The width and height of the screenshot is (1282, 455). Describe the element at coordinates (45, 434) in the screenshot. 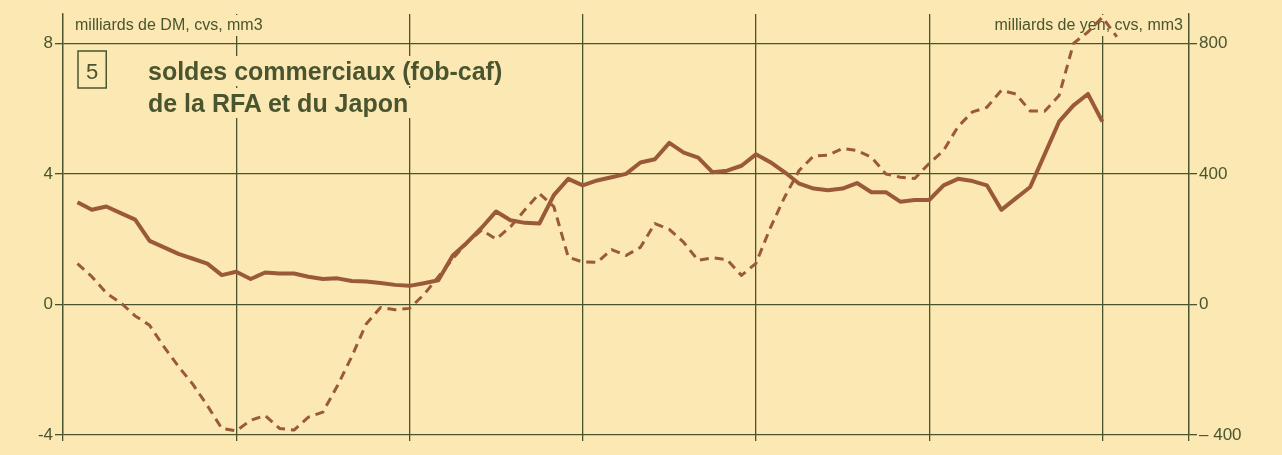

I see `y-tick-label: -4` at that location.